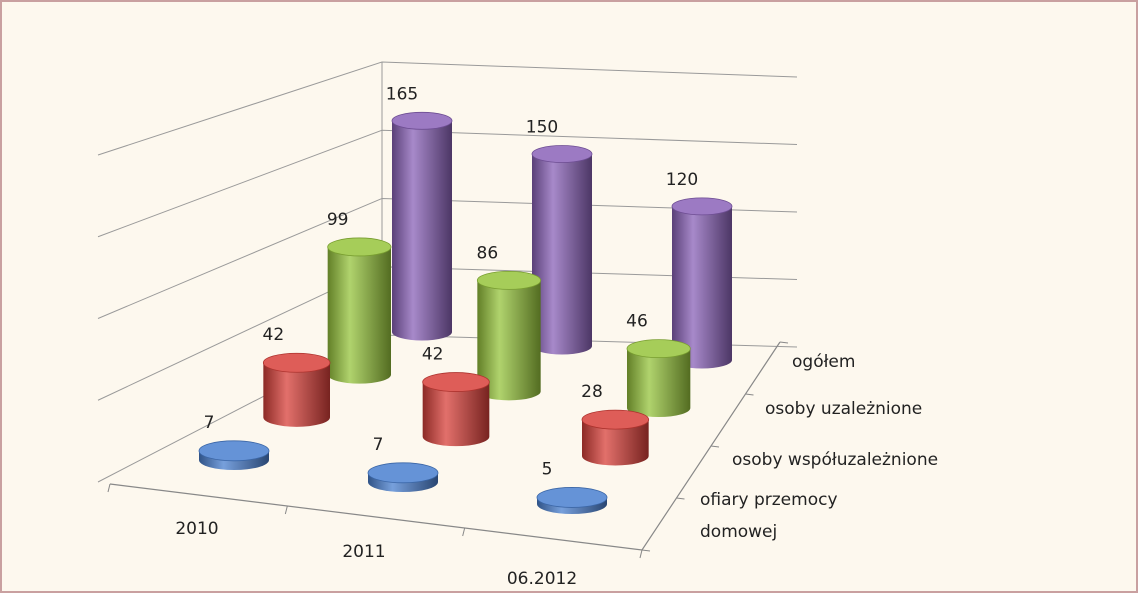 This screenshot has width=1138, height=593. Describe the element at coordinates (547, 469) in the screenshot. I see `value-label: 5` at that location.